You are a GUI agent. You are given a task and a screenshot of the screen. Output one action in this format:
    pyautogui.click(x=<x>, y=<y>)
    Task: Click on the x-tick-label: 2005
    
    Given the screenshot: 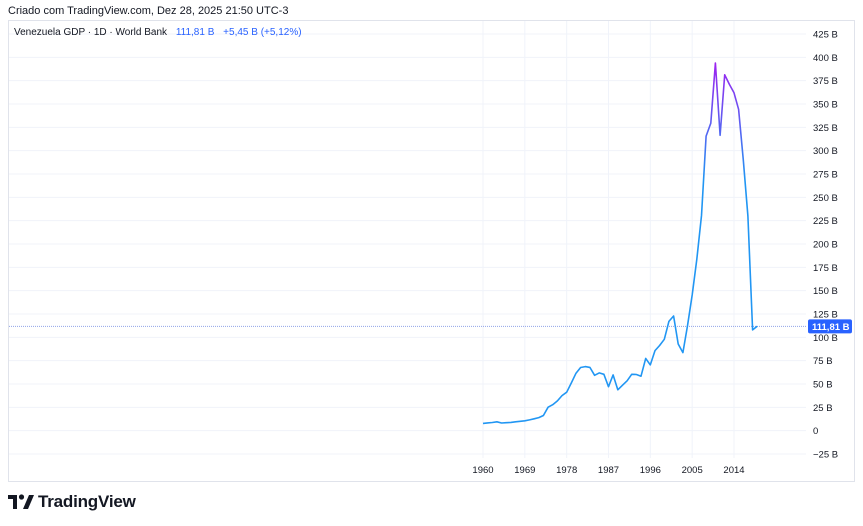 What is the action you would take?
    pyautogui.click(x=692, y=470)
    